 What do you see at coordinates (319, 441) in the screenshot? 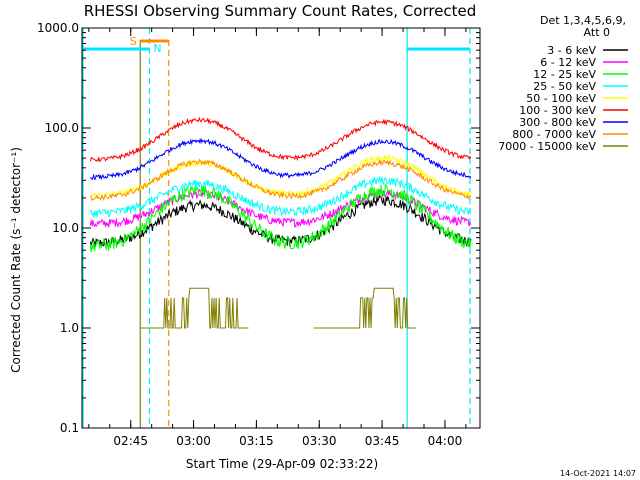
I see `x-tick-label: 03:30` at bounding box center [319, 441].